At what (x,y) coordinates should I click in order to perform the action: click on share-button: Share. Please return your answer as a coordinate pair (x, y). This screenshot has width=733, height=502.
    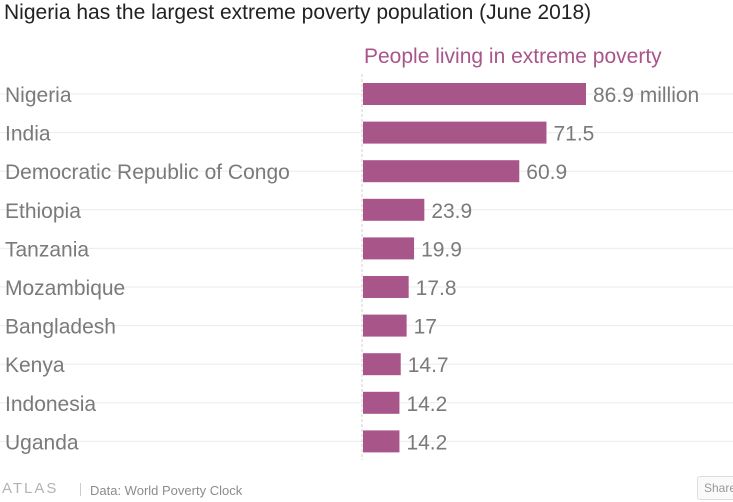
    Looking at the image, I should click on (715, 488).